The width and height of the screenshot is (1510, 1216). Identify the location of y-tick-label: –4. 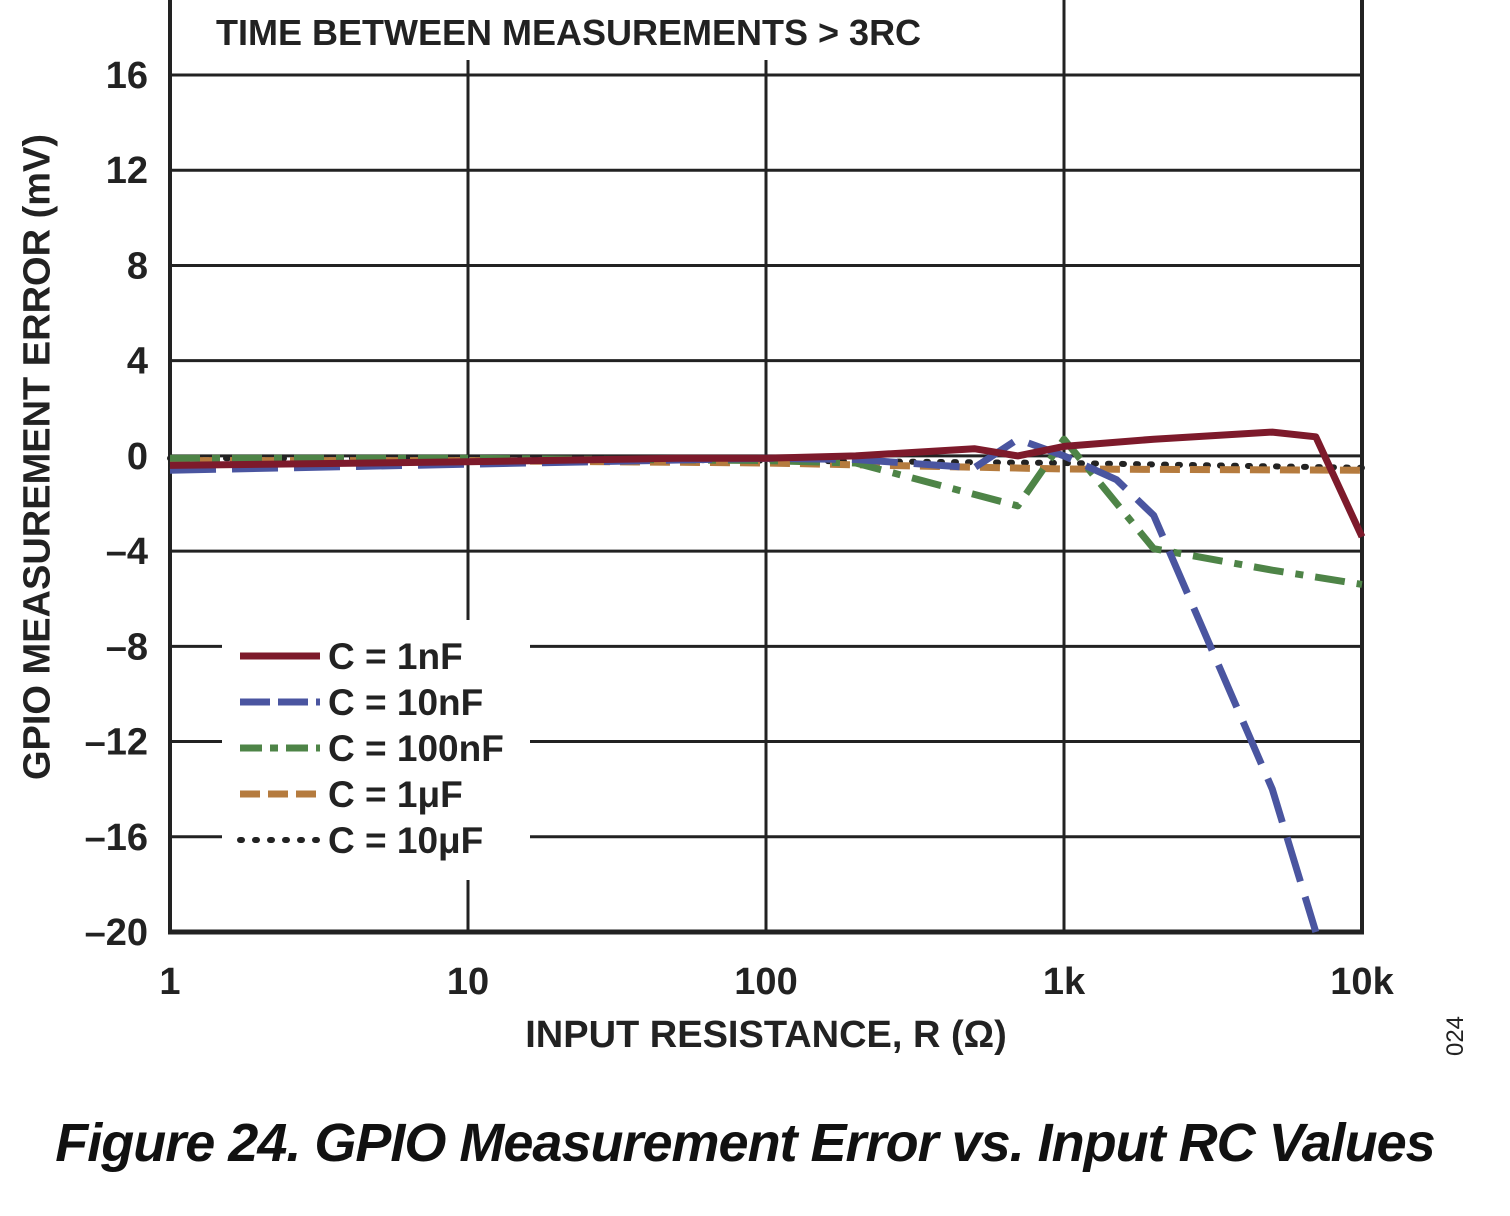
(127, 552).